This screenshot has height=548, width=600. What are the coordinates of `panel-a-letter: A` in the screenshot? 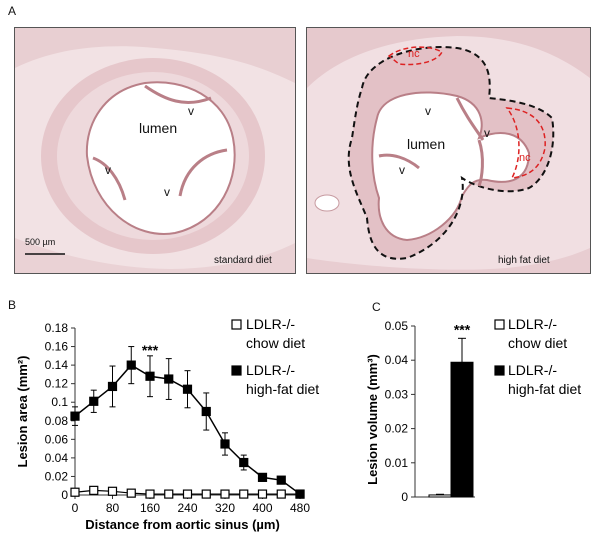 It's located at (12, 11).